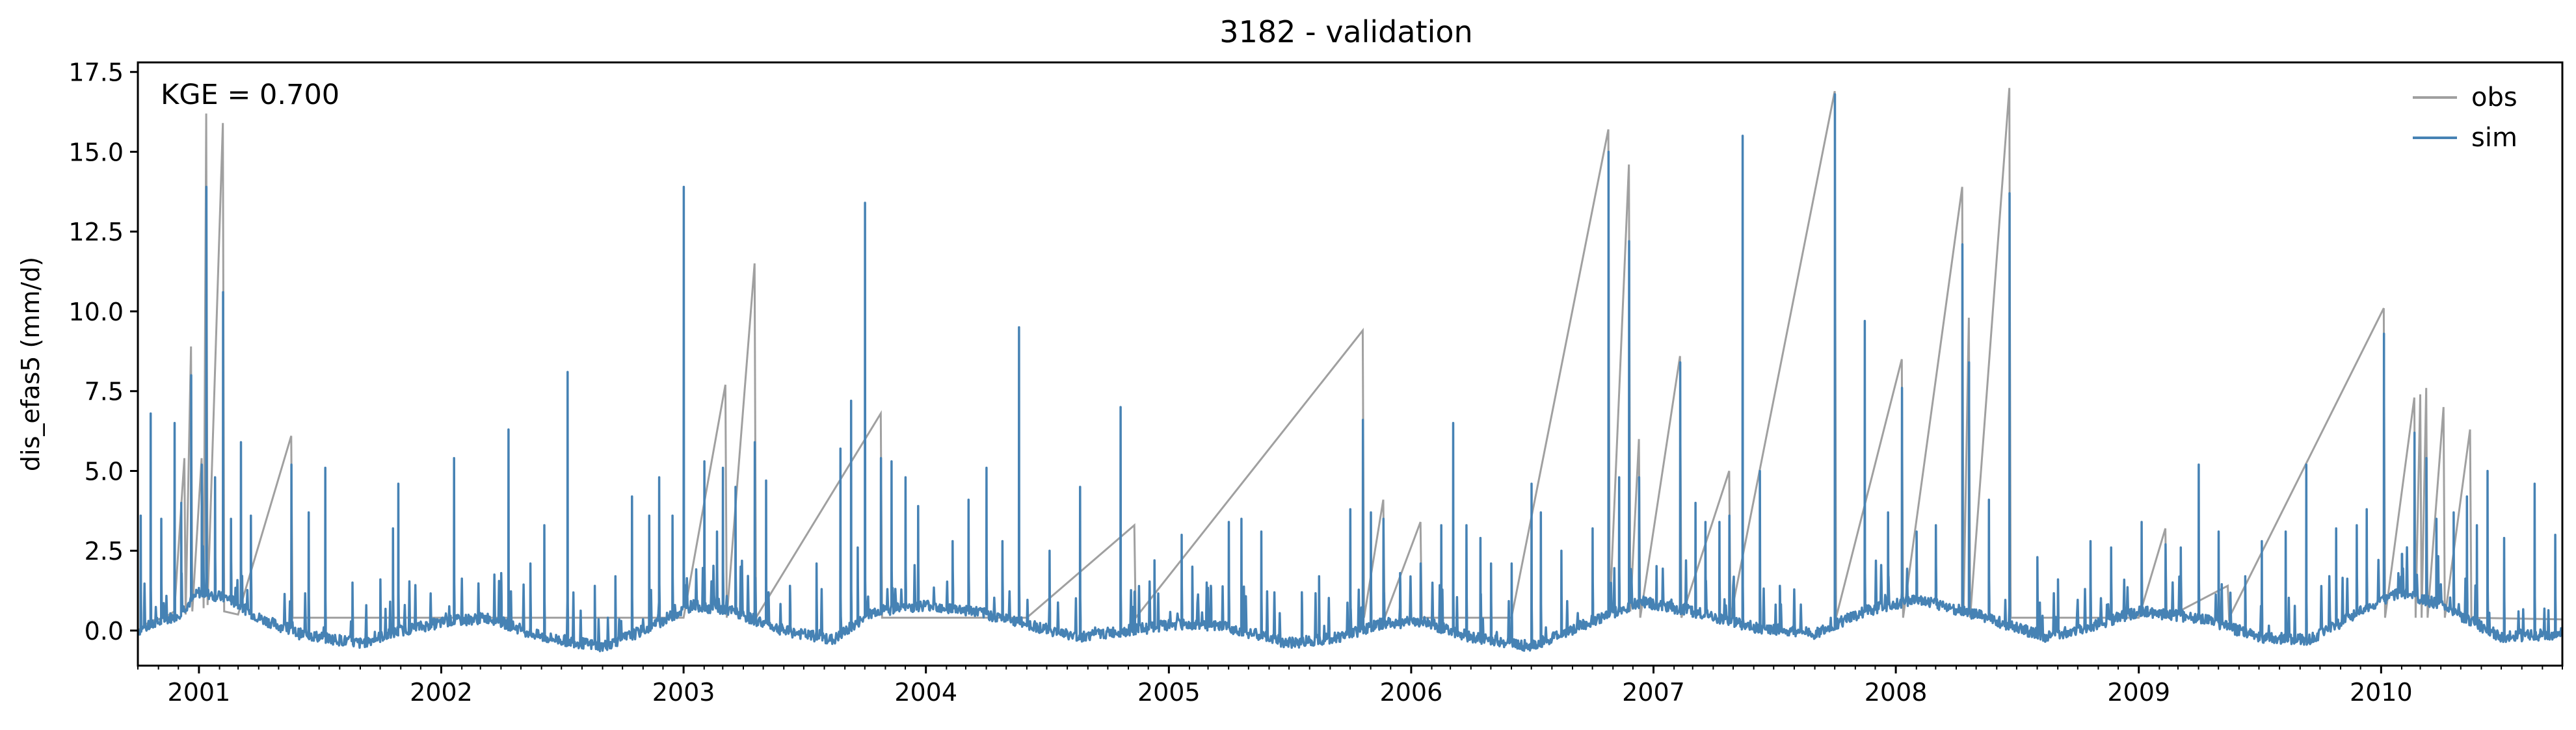 This screenshot has height=730, width=2576. I want to click on kge-annotation: KGE = 0.700, so click(250, 95).